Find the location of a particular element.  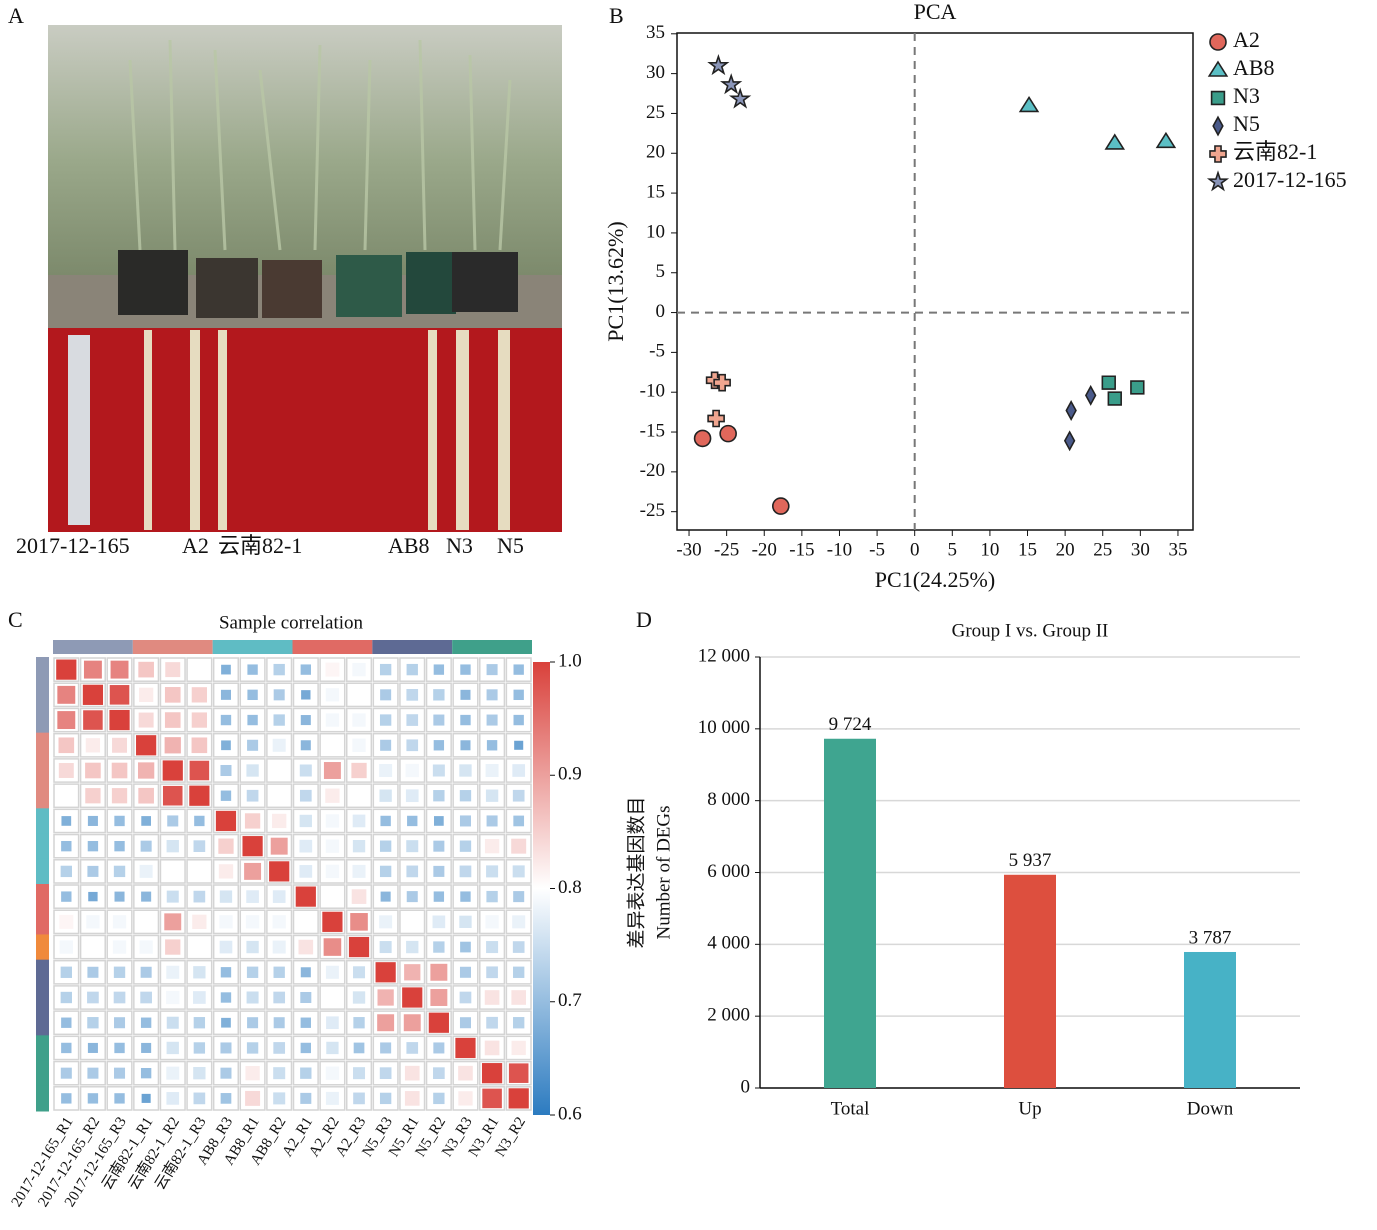

colorbar-label: 0.9 is located at coordinates (570, 774).